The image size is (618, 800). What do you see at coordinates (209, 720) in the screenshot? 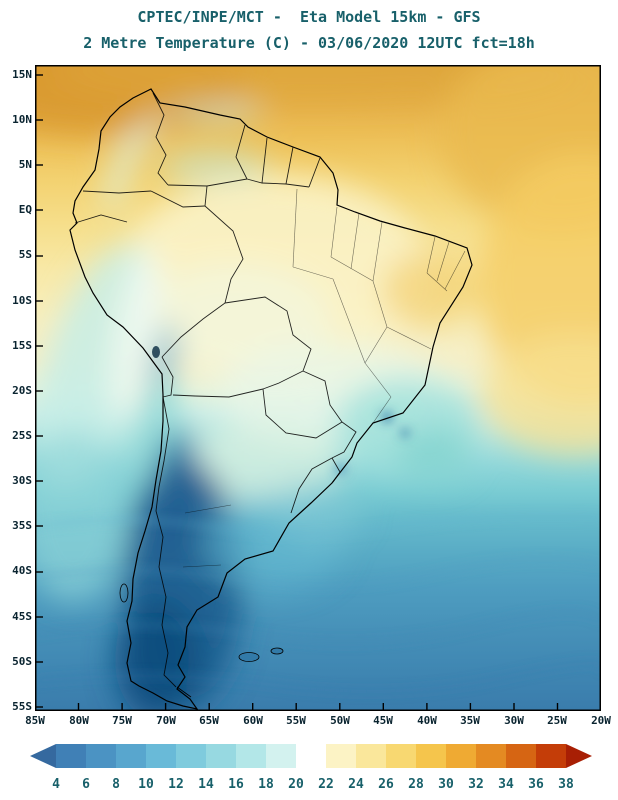
I see `lon-label: 65W` at bounding box center [209, 720].